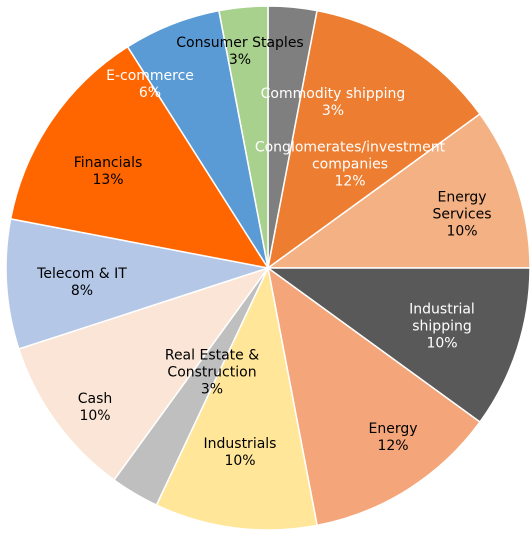  I want to click on category-label: E-commerce, so click(150, 76).